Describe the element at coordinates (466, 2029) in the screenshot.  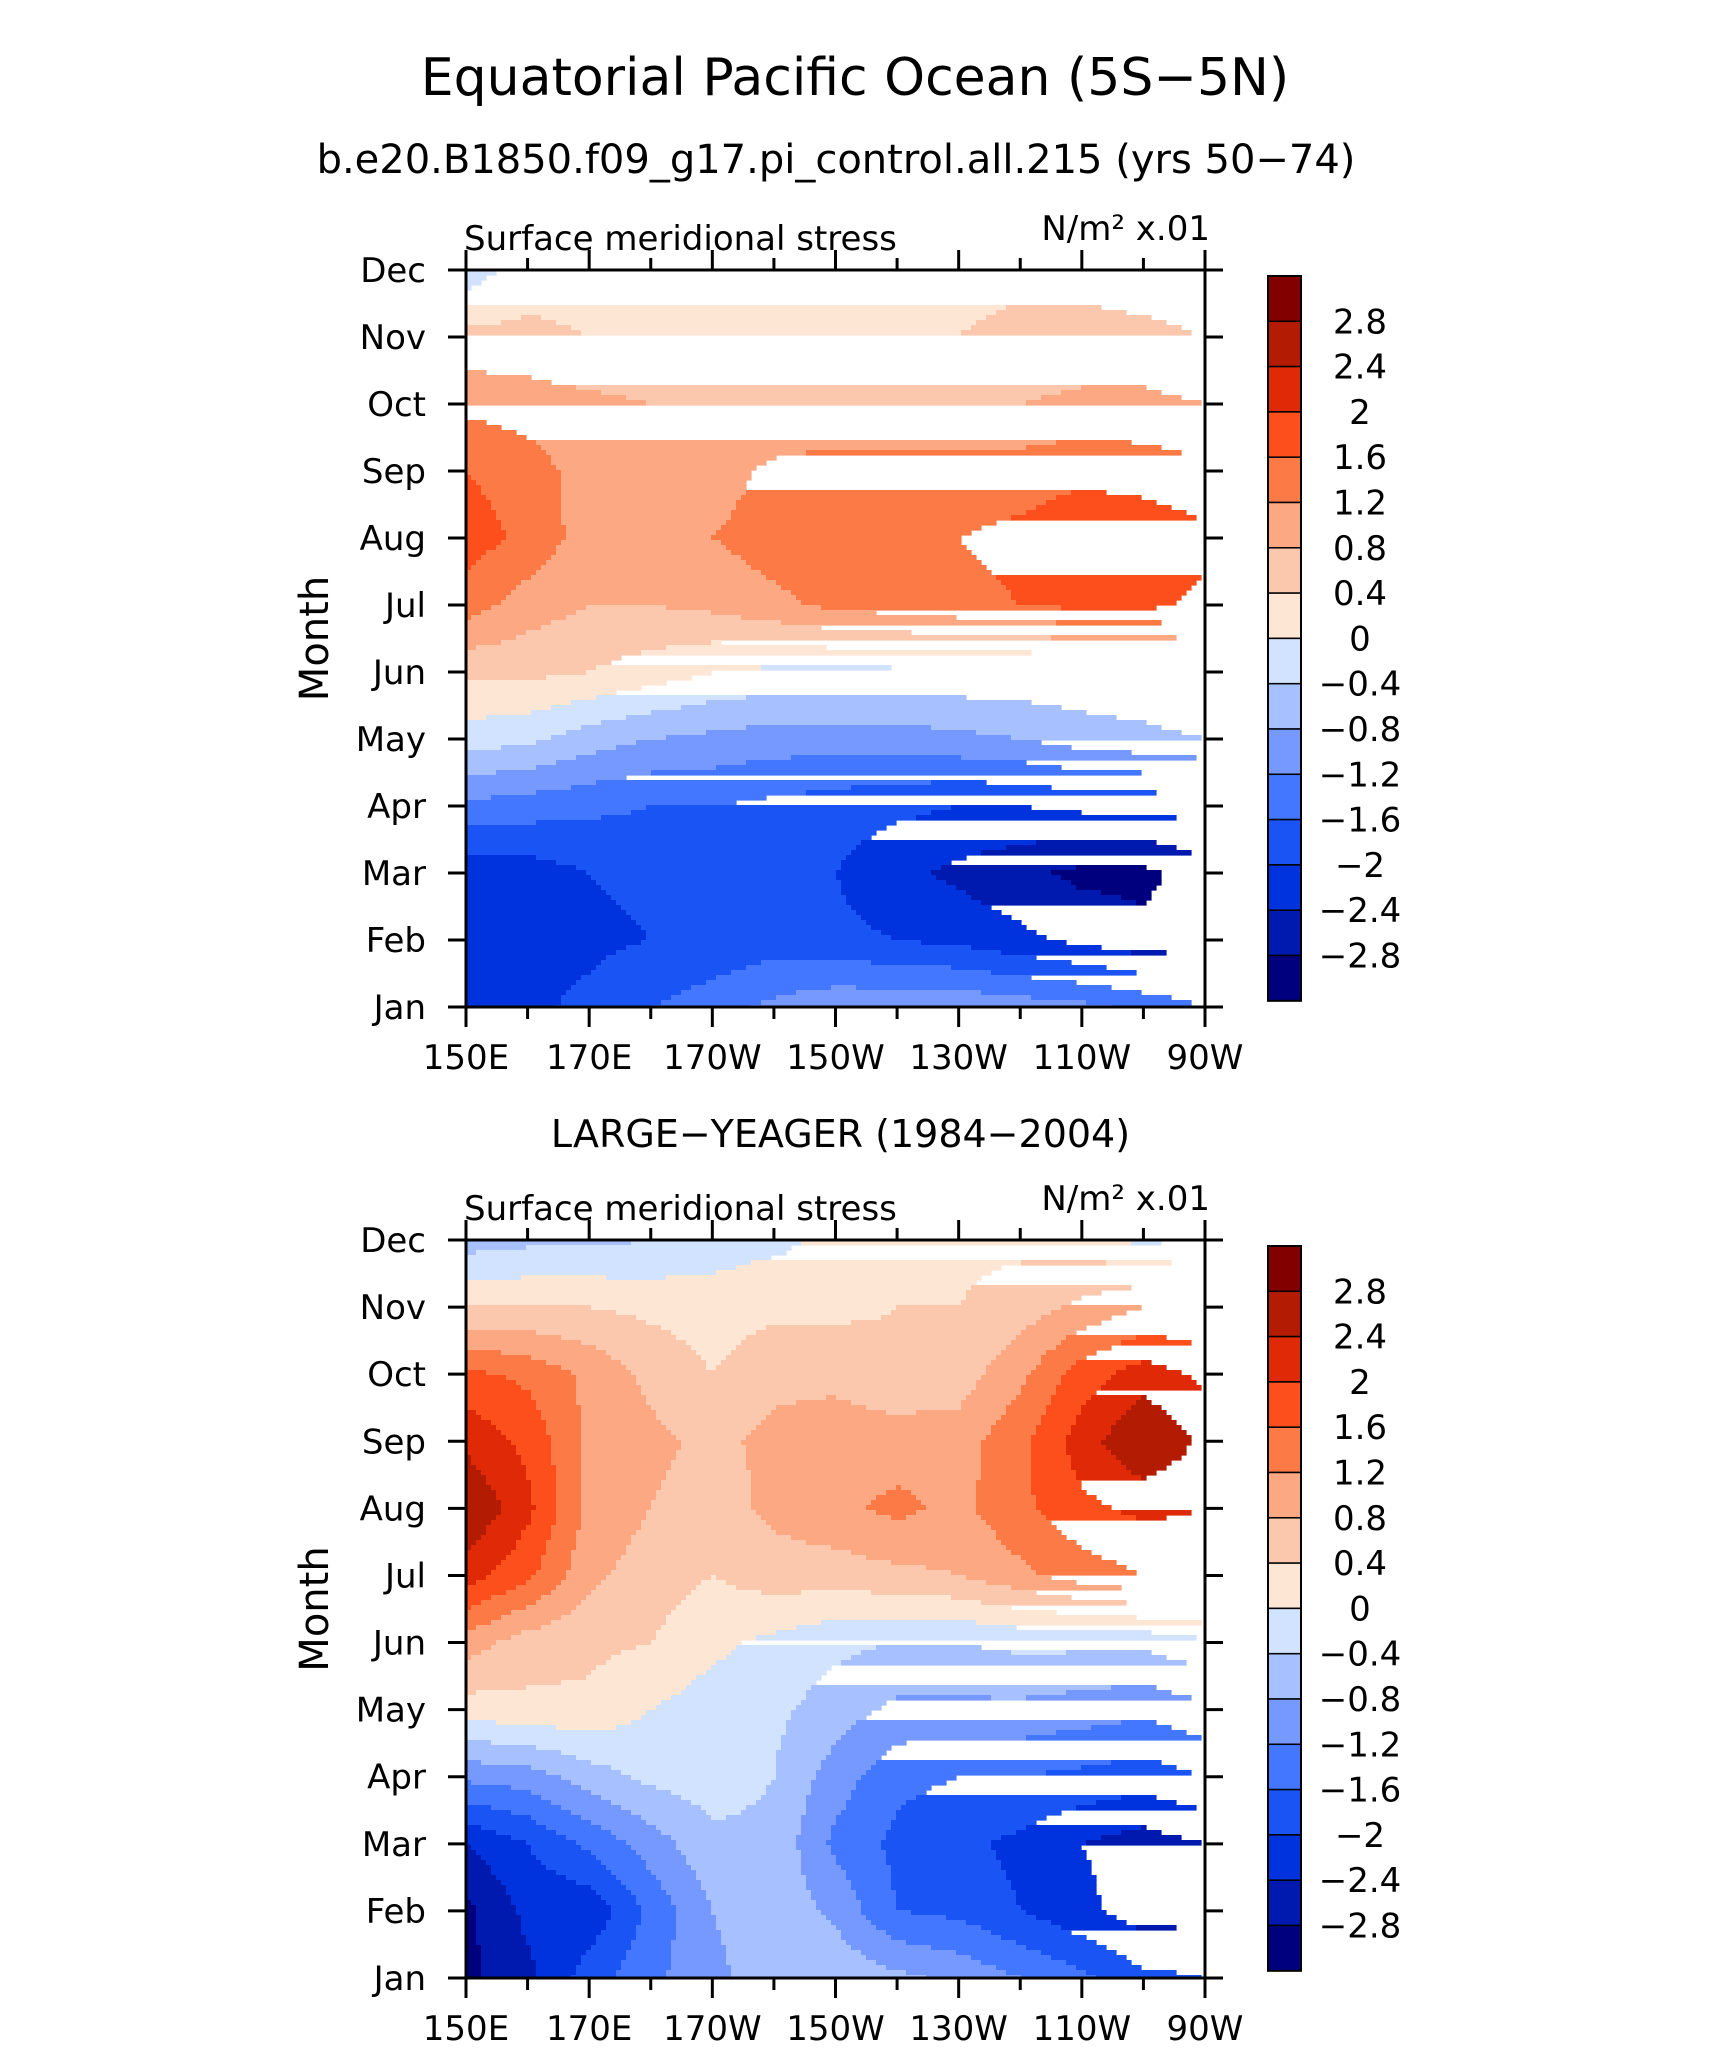
I see `x-tick-label: 150E` at that location.